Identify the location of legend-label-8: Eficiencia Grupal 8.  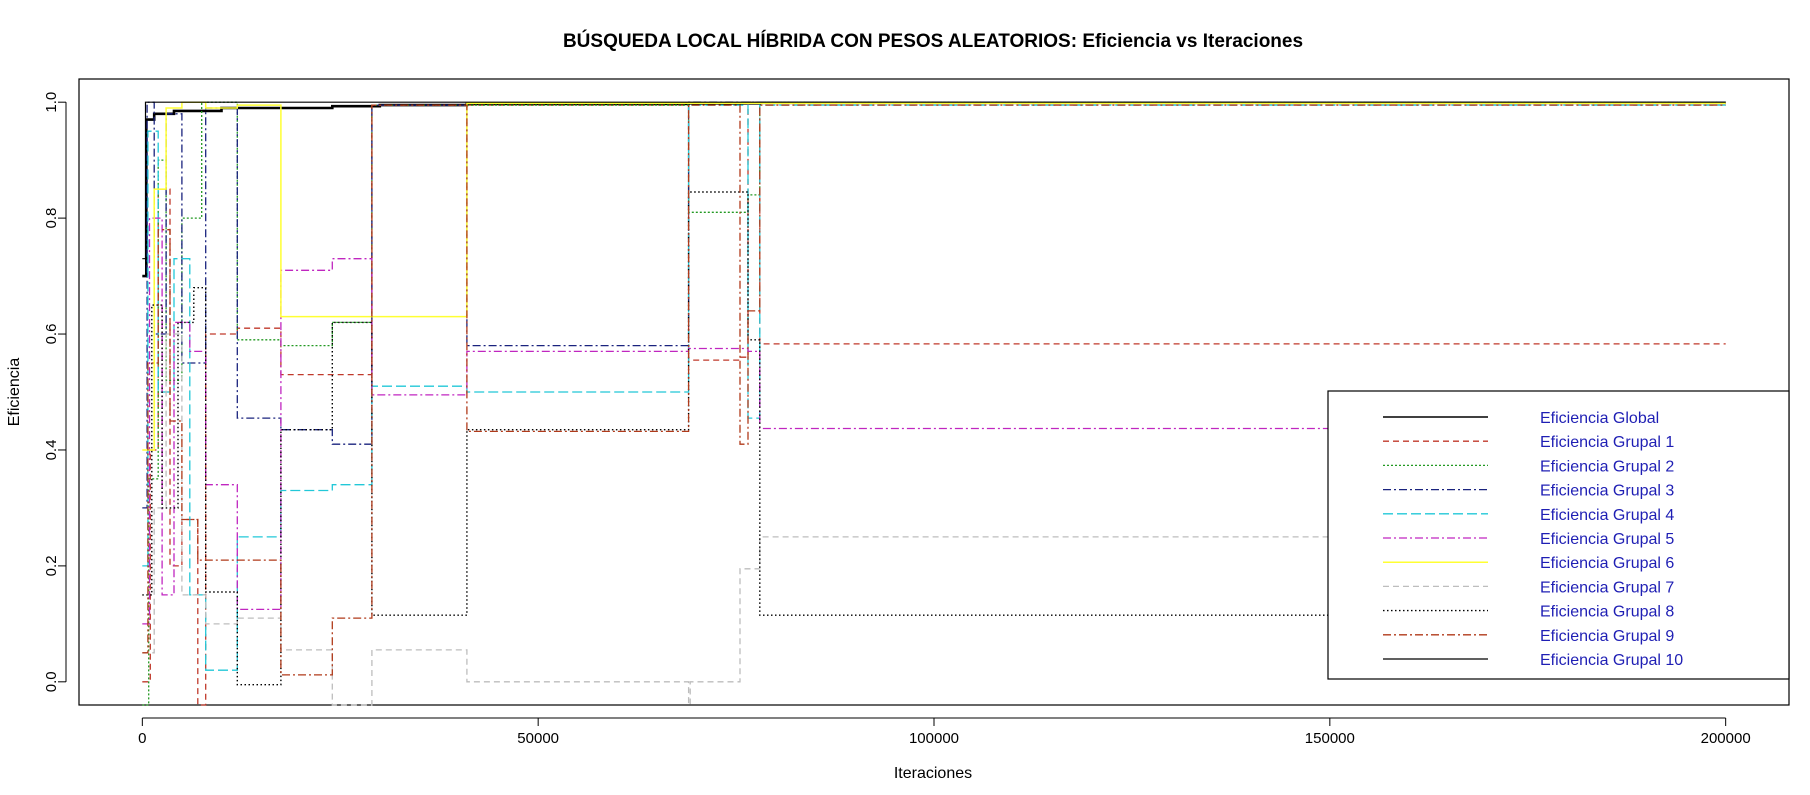
(1607, 612).